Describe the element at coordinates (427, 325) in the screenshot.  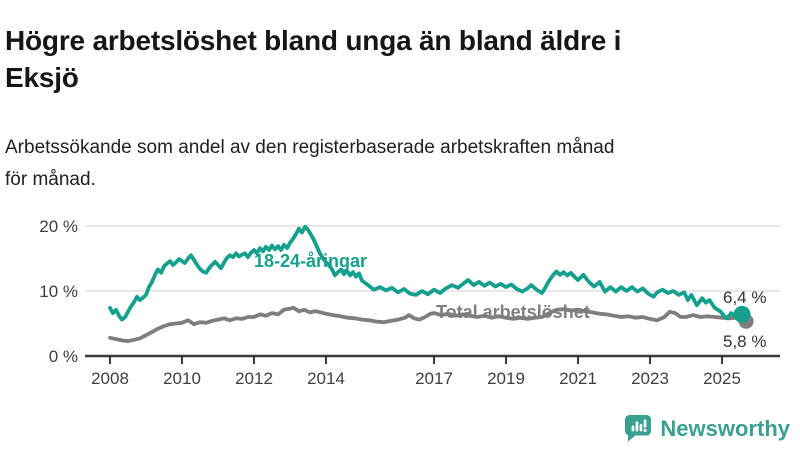
I see `series-line-total-arbetsl-shet` at that location.